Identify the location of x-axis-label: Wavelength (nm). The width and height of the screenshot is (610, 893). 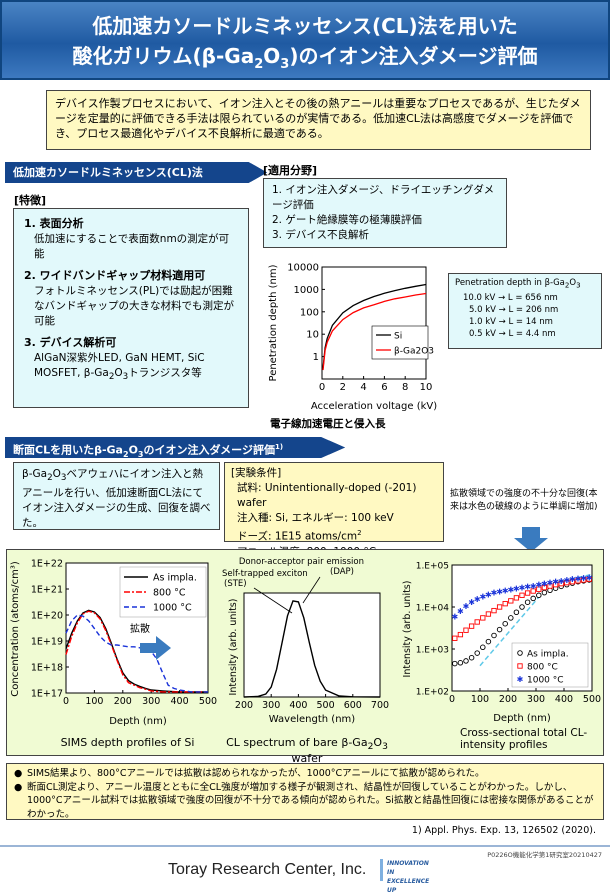
(312, 719).